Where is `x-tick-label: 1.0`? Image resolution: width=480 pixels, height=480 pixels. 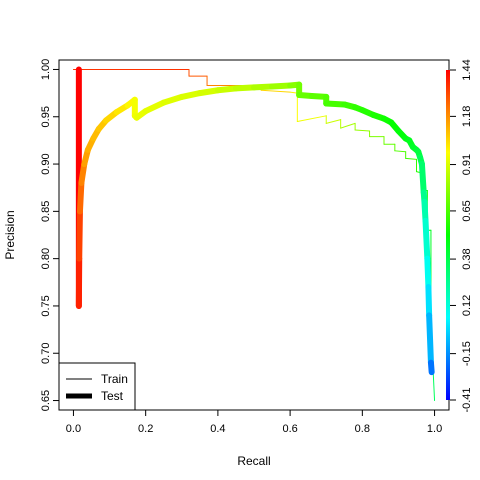
x-tick-label: 1.0 is located at coordinates (434, 429).